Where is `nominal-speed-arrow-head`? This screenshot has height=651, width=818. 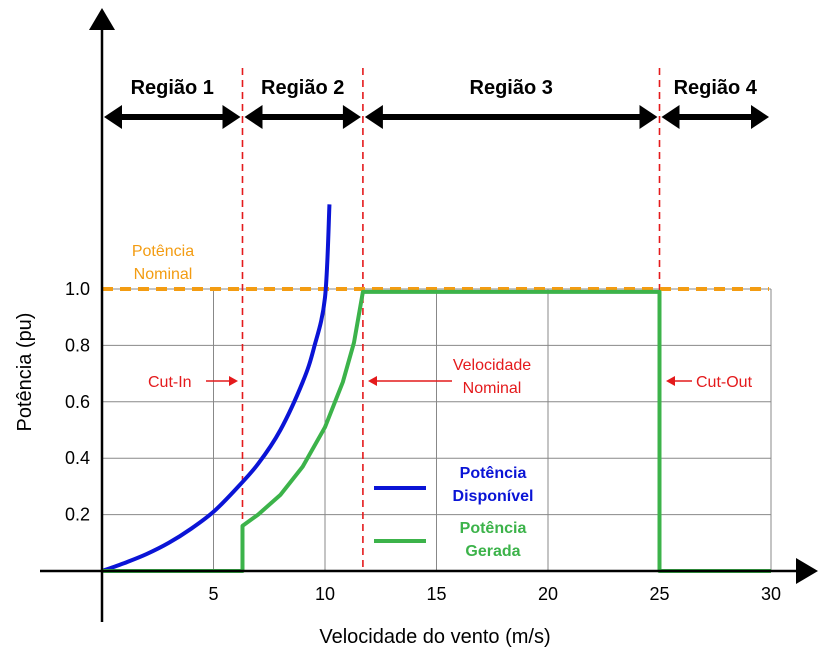 nominal-speed-arrow-head is located at coordinates (372, 381).